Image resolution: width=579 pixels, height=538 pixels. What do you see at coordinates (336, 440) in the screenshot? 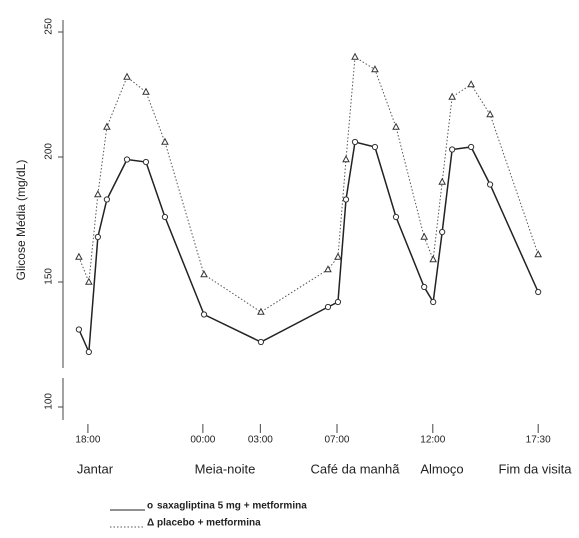
I see `x-tick-label: 07:00` at bounding box center [336, 440].